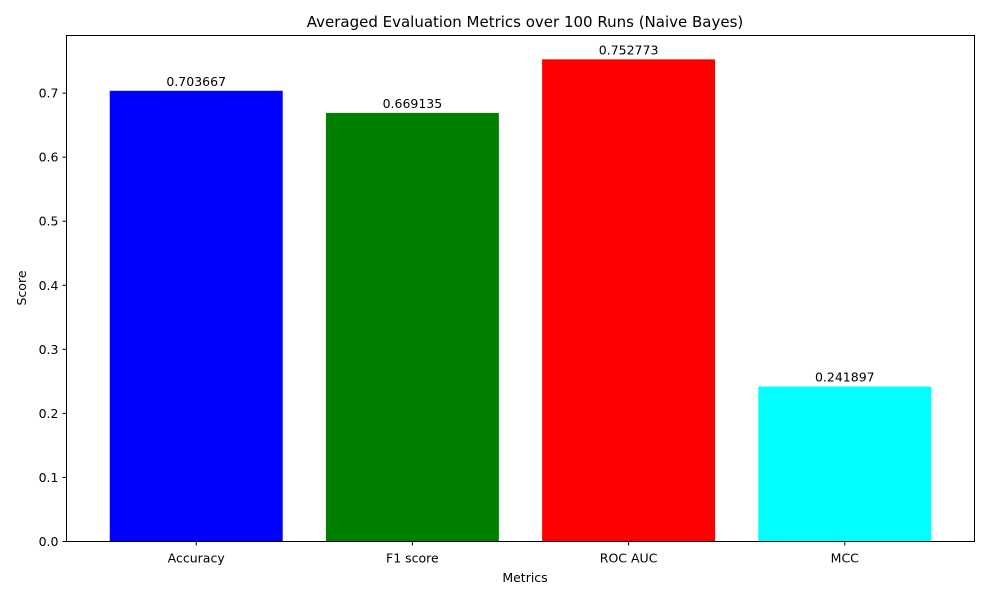  What do you see at coordinates (53, 317) in the screenshot?
I see `y-ticks-layer: 0.0 0.1 0.2 0.3 0.4 0.5 0.6 0.7` at bounding box center [53, 317].